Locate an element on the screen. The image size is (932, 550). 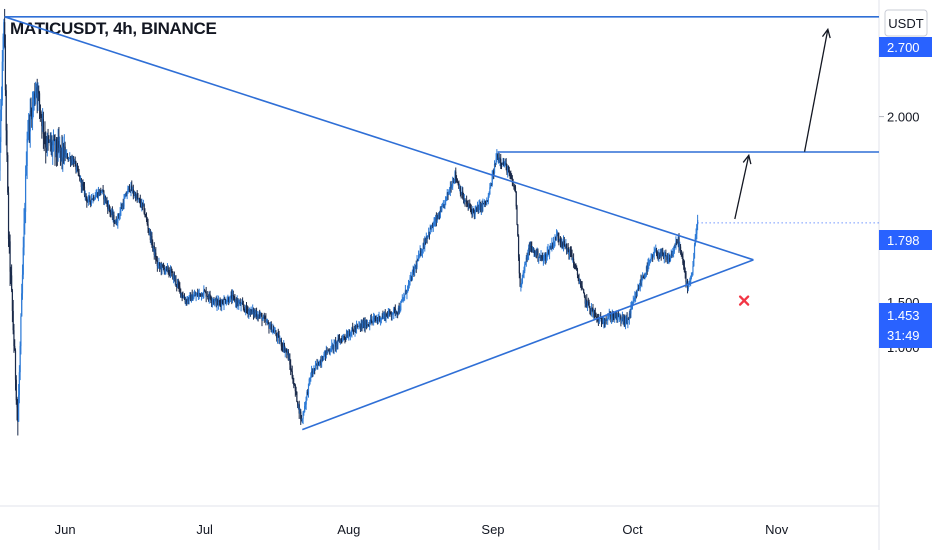
time-axis: Jun Jul Aug Sep Oct Nov is located at coordinates (422, 529).